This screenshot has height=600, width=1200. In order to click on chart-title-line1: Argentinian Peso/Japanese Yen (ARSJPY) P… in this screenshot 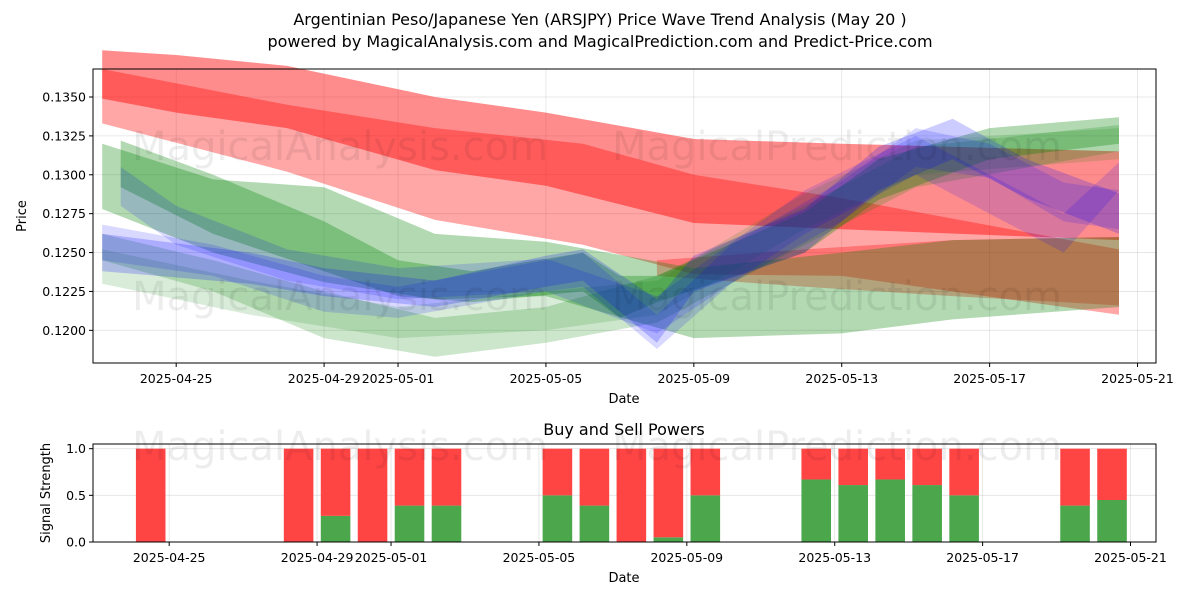, I will do `click(599, 19)`.